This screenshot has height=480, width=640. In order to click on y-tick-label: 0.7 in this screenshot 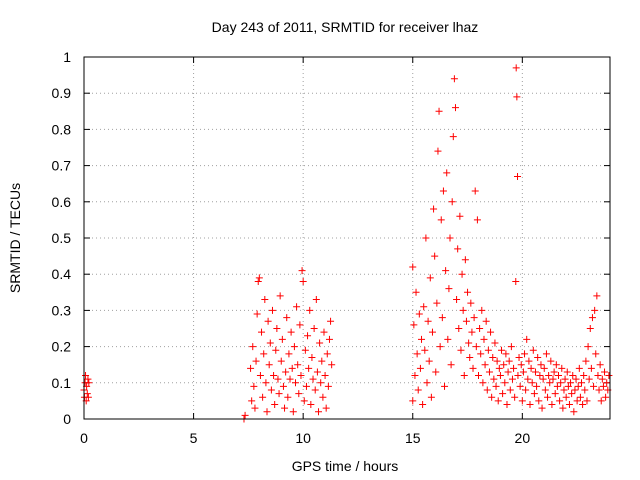, I will do `click(62, 166)`.